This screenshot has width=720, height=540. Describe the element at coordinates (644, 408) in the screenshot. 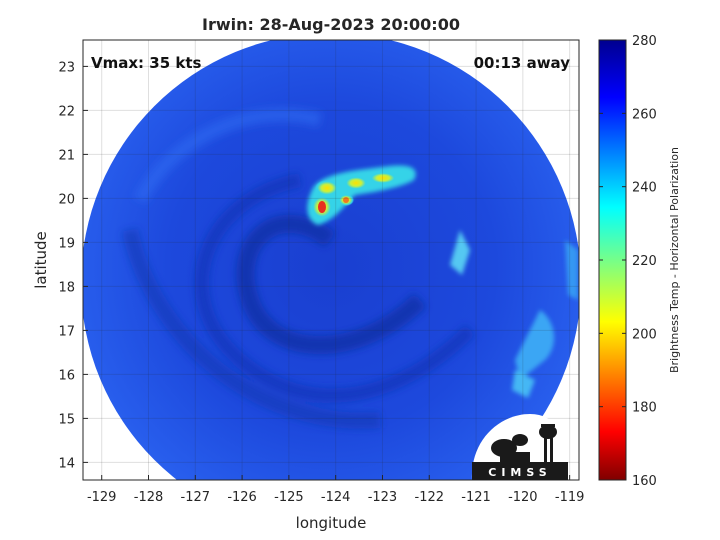

I see `colorbar-tick-label: 180` at that location.